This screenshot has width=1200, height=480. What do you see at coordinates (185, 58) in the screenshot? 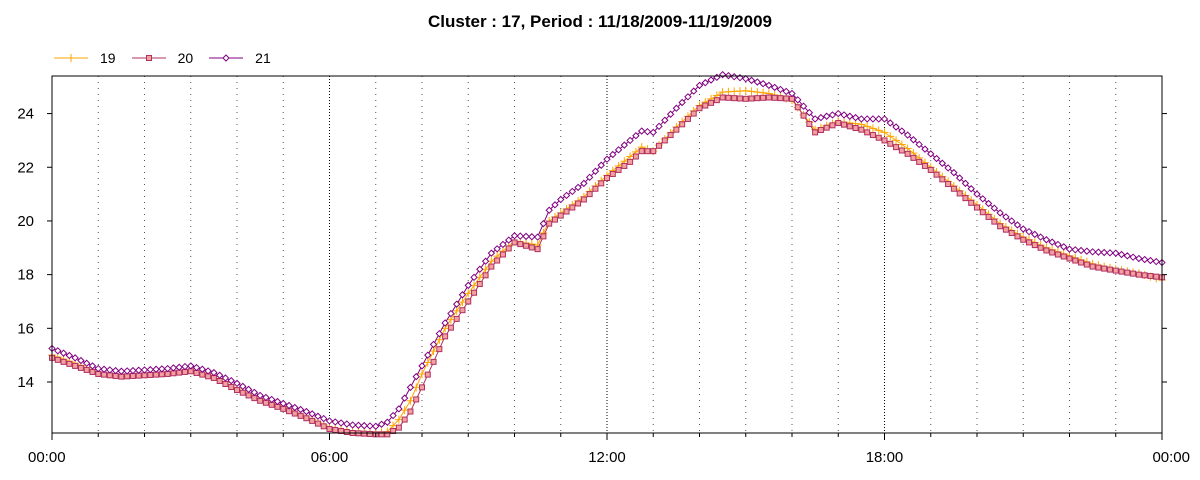
I see `legend-label: 20` at bounding box center [185, 58].